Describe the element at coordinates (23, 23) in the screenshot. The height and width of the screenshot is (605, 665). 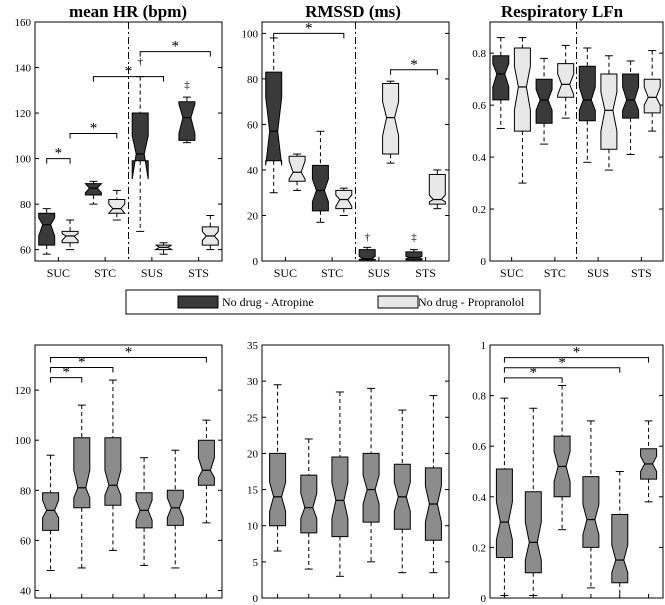
I see `y-tick-label: 160` at that location.